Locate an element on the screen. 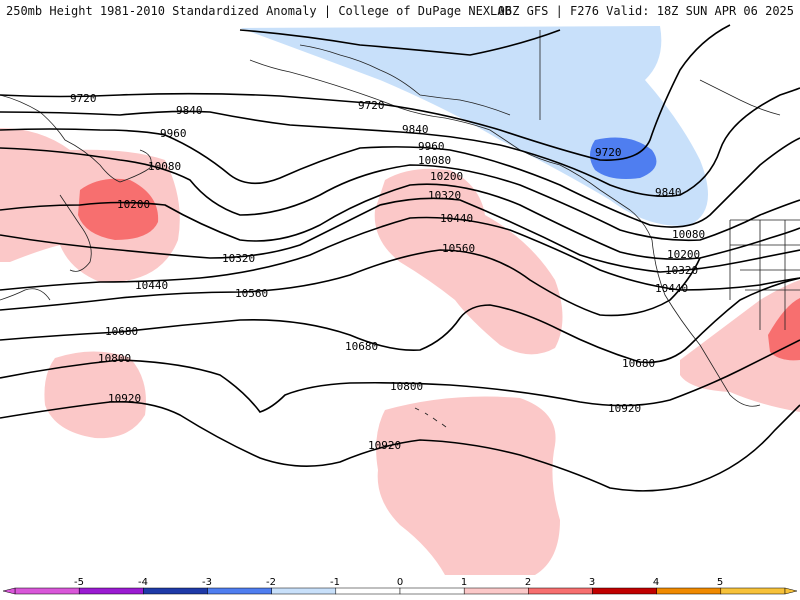  hawaiian-islands is located at coordinates (430, 417).